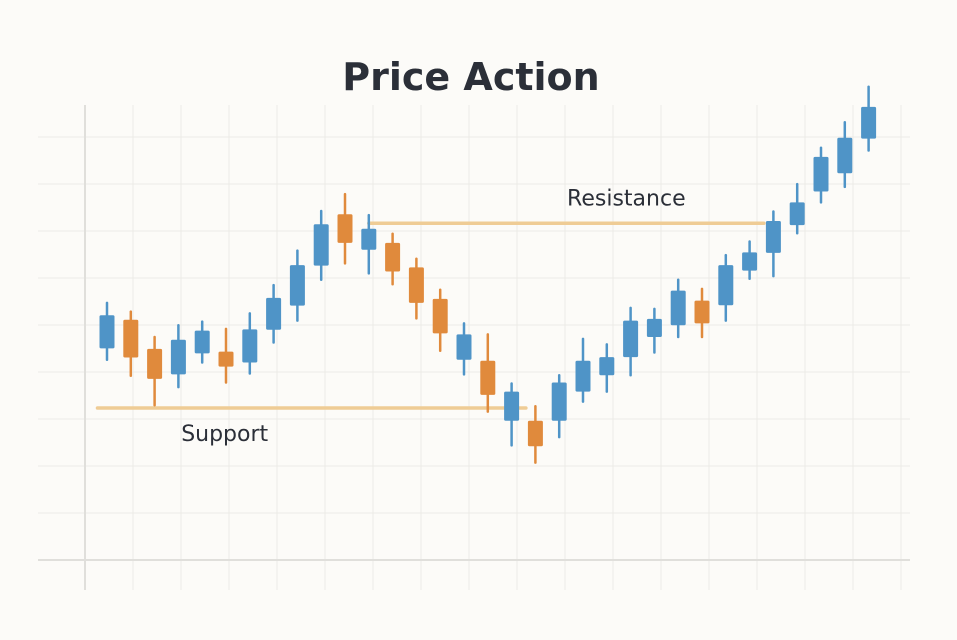 The image size is (957, 640). I want to click on resistance-label: Resistance, so click(626, 198).